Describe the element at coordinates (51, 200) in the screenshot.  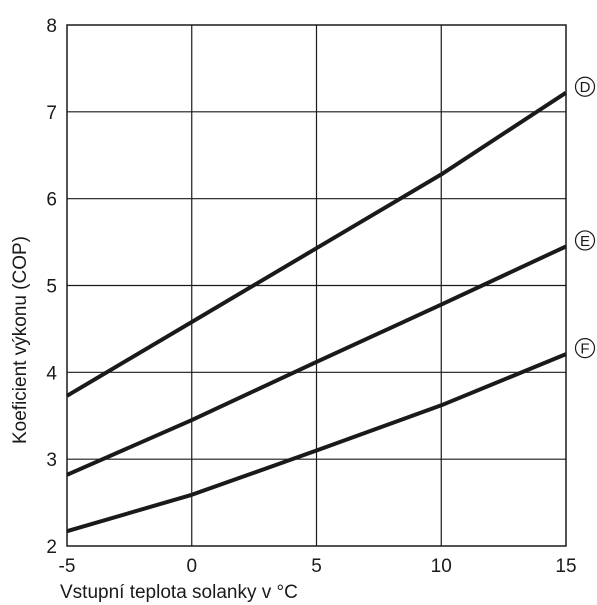
I see `y-tick-label: 6` at that location.